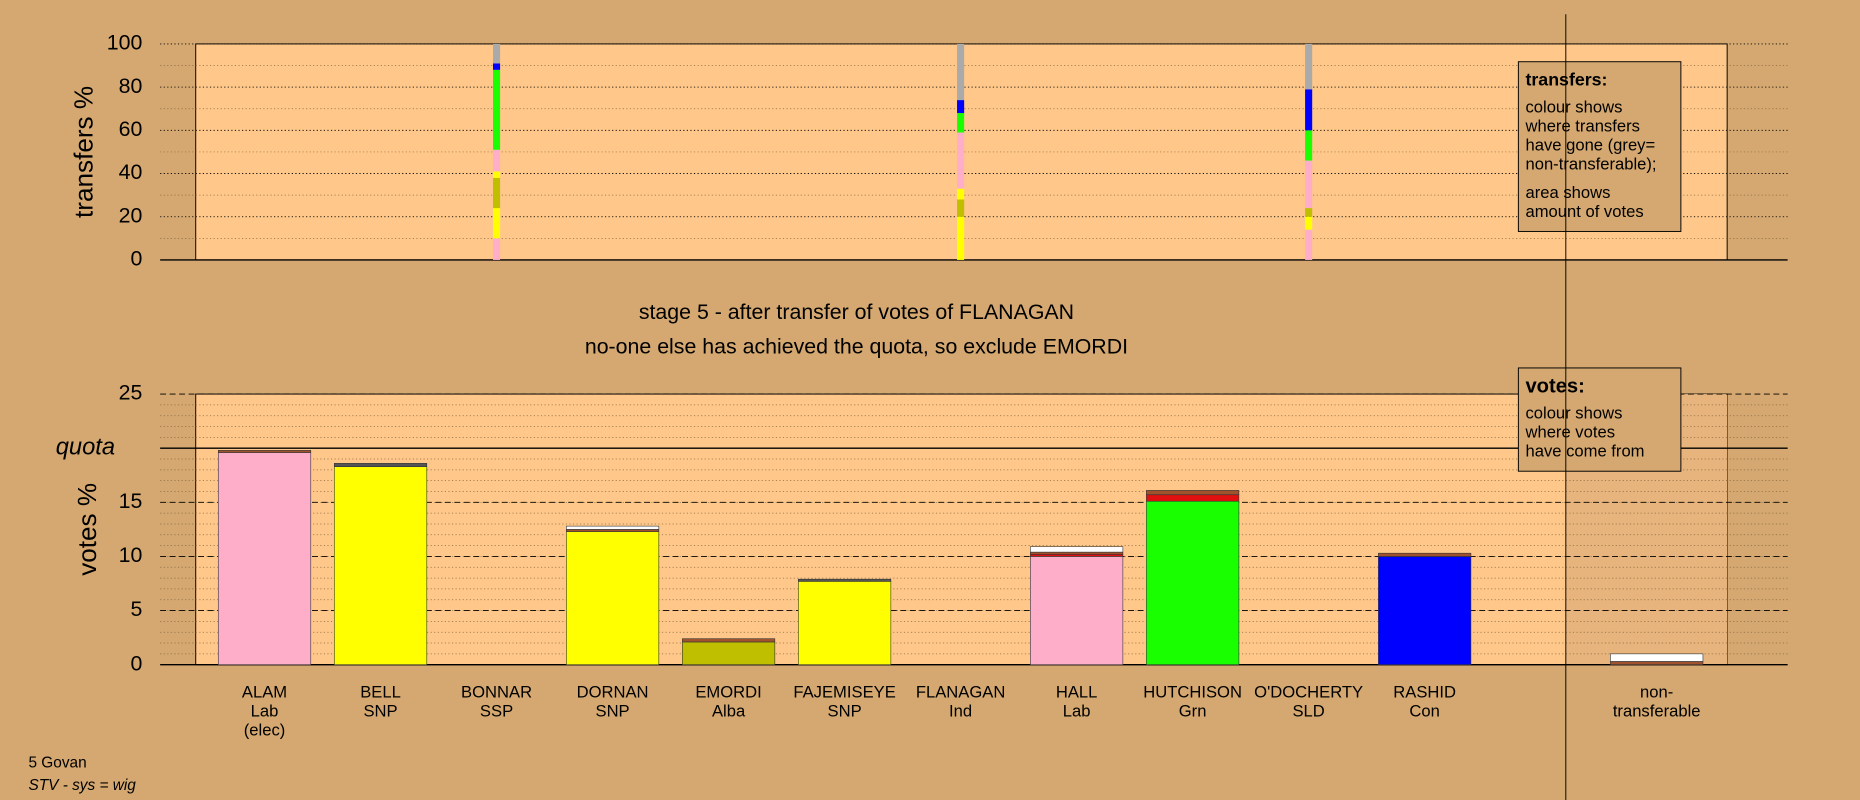 This screenshot has height=800, width=1860. Describe the element at coordinates (265, 730) in the screenshot. I see `x-tick-label: (elec)` at that location.